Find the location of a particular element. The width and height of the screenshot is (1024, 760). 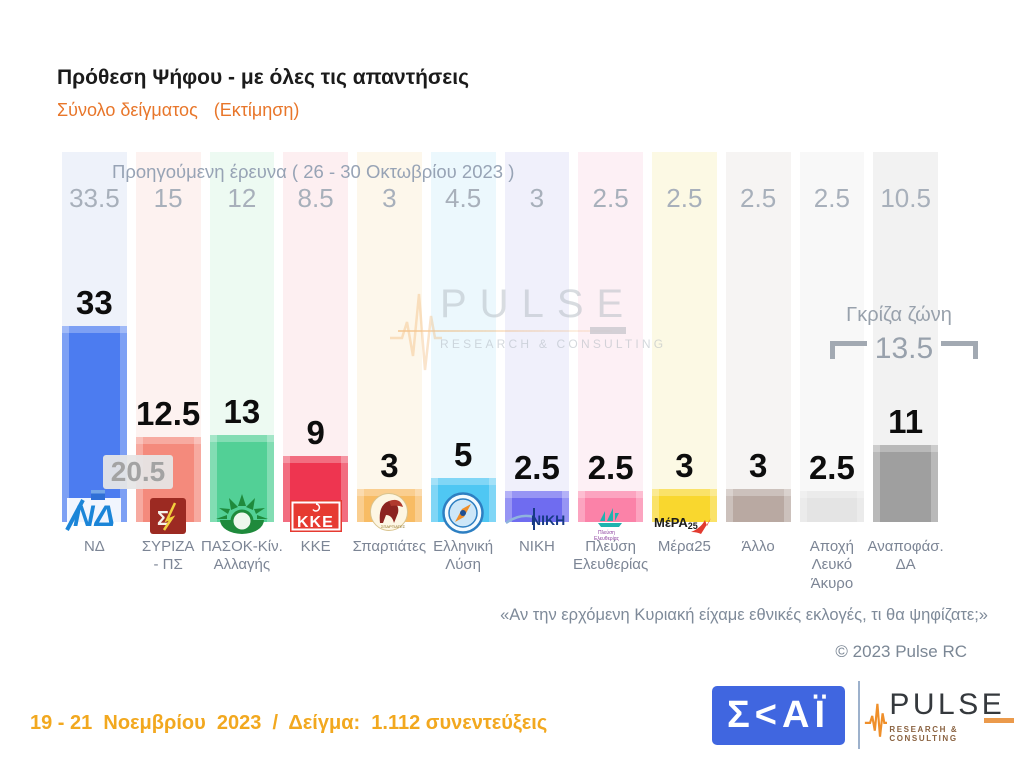

watermark-smudge is located at coordinates (608, 330).